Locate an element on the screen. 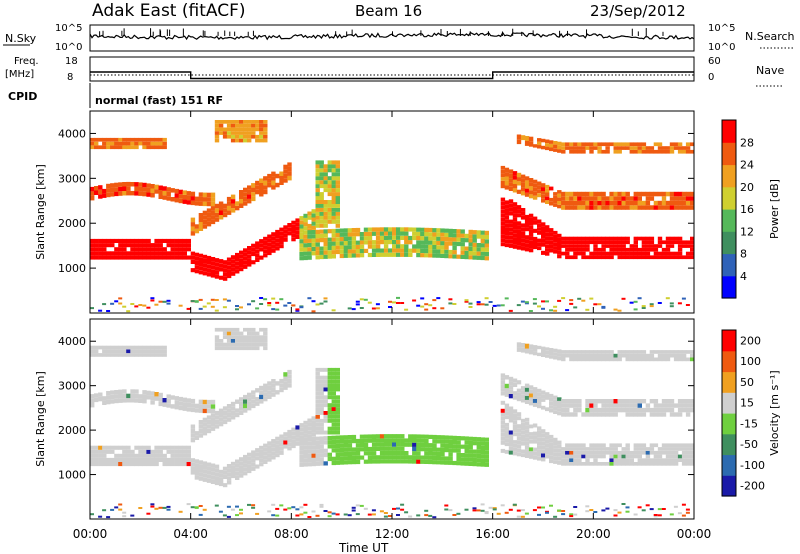  colorbar-segment is located at coordinates (729, 444).